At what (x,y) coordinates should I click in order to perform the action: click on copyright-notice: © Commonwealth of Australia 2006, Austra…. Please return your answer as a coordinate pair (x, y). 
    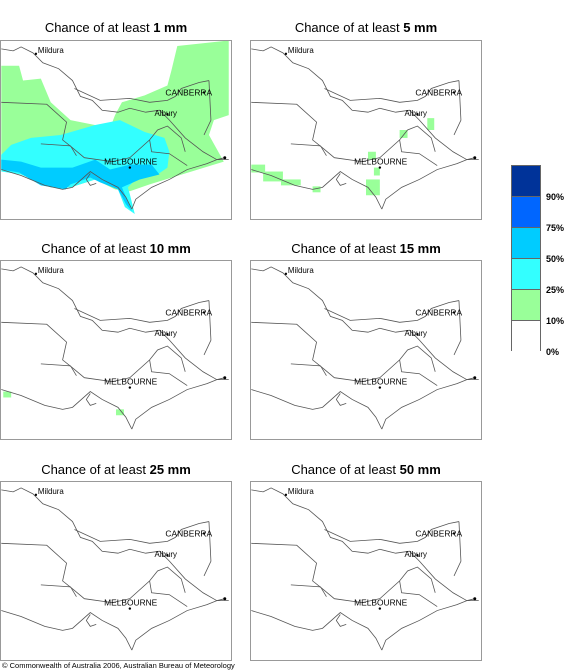
    Looking at the image, I should click on (118, 665).